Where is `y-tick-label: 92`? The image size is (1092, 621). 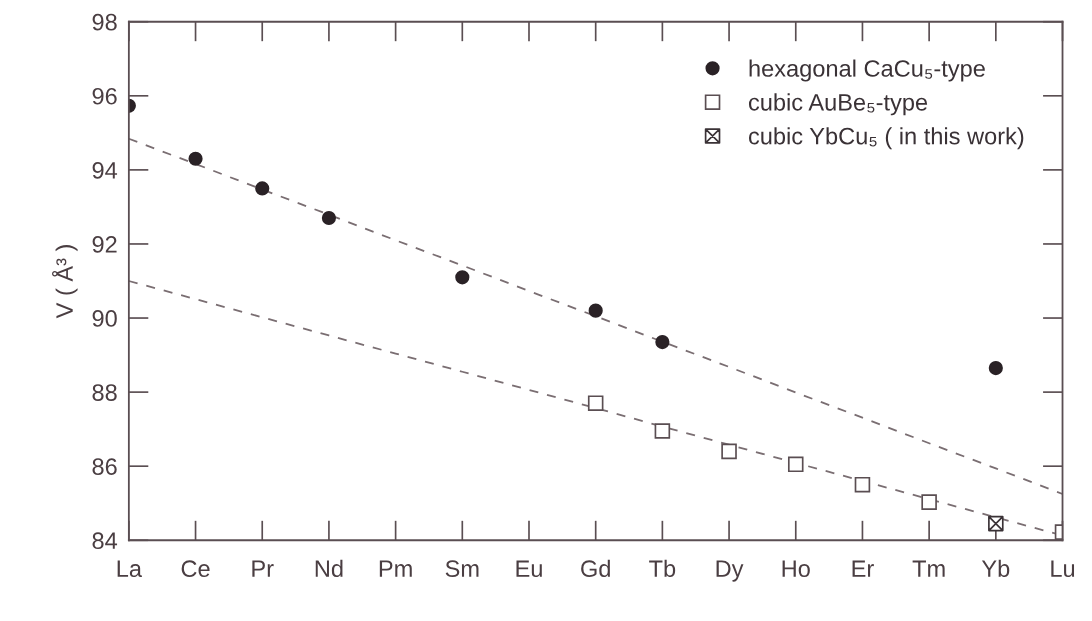 y-tick-label: 92 is located at coordinates (104, 244).